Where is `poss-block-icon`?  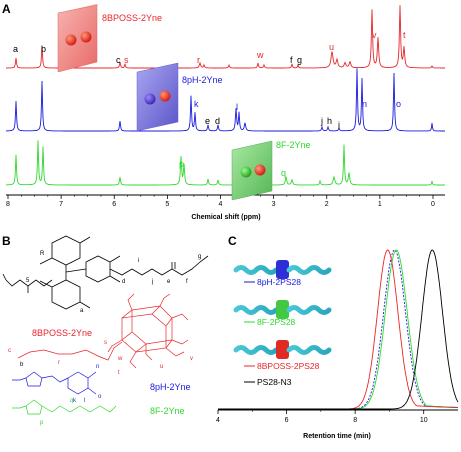
poss-block-icon is located at coordinates (282, 349).